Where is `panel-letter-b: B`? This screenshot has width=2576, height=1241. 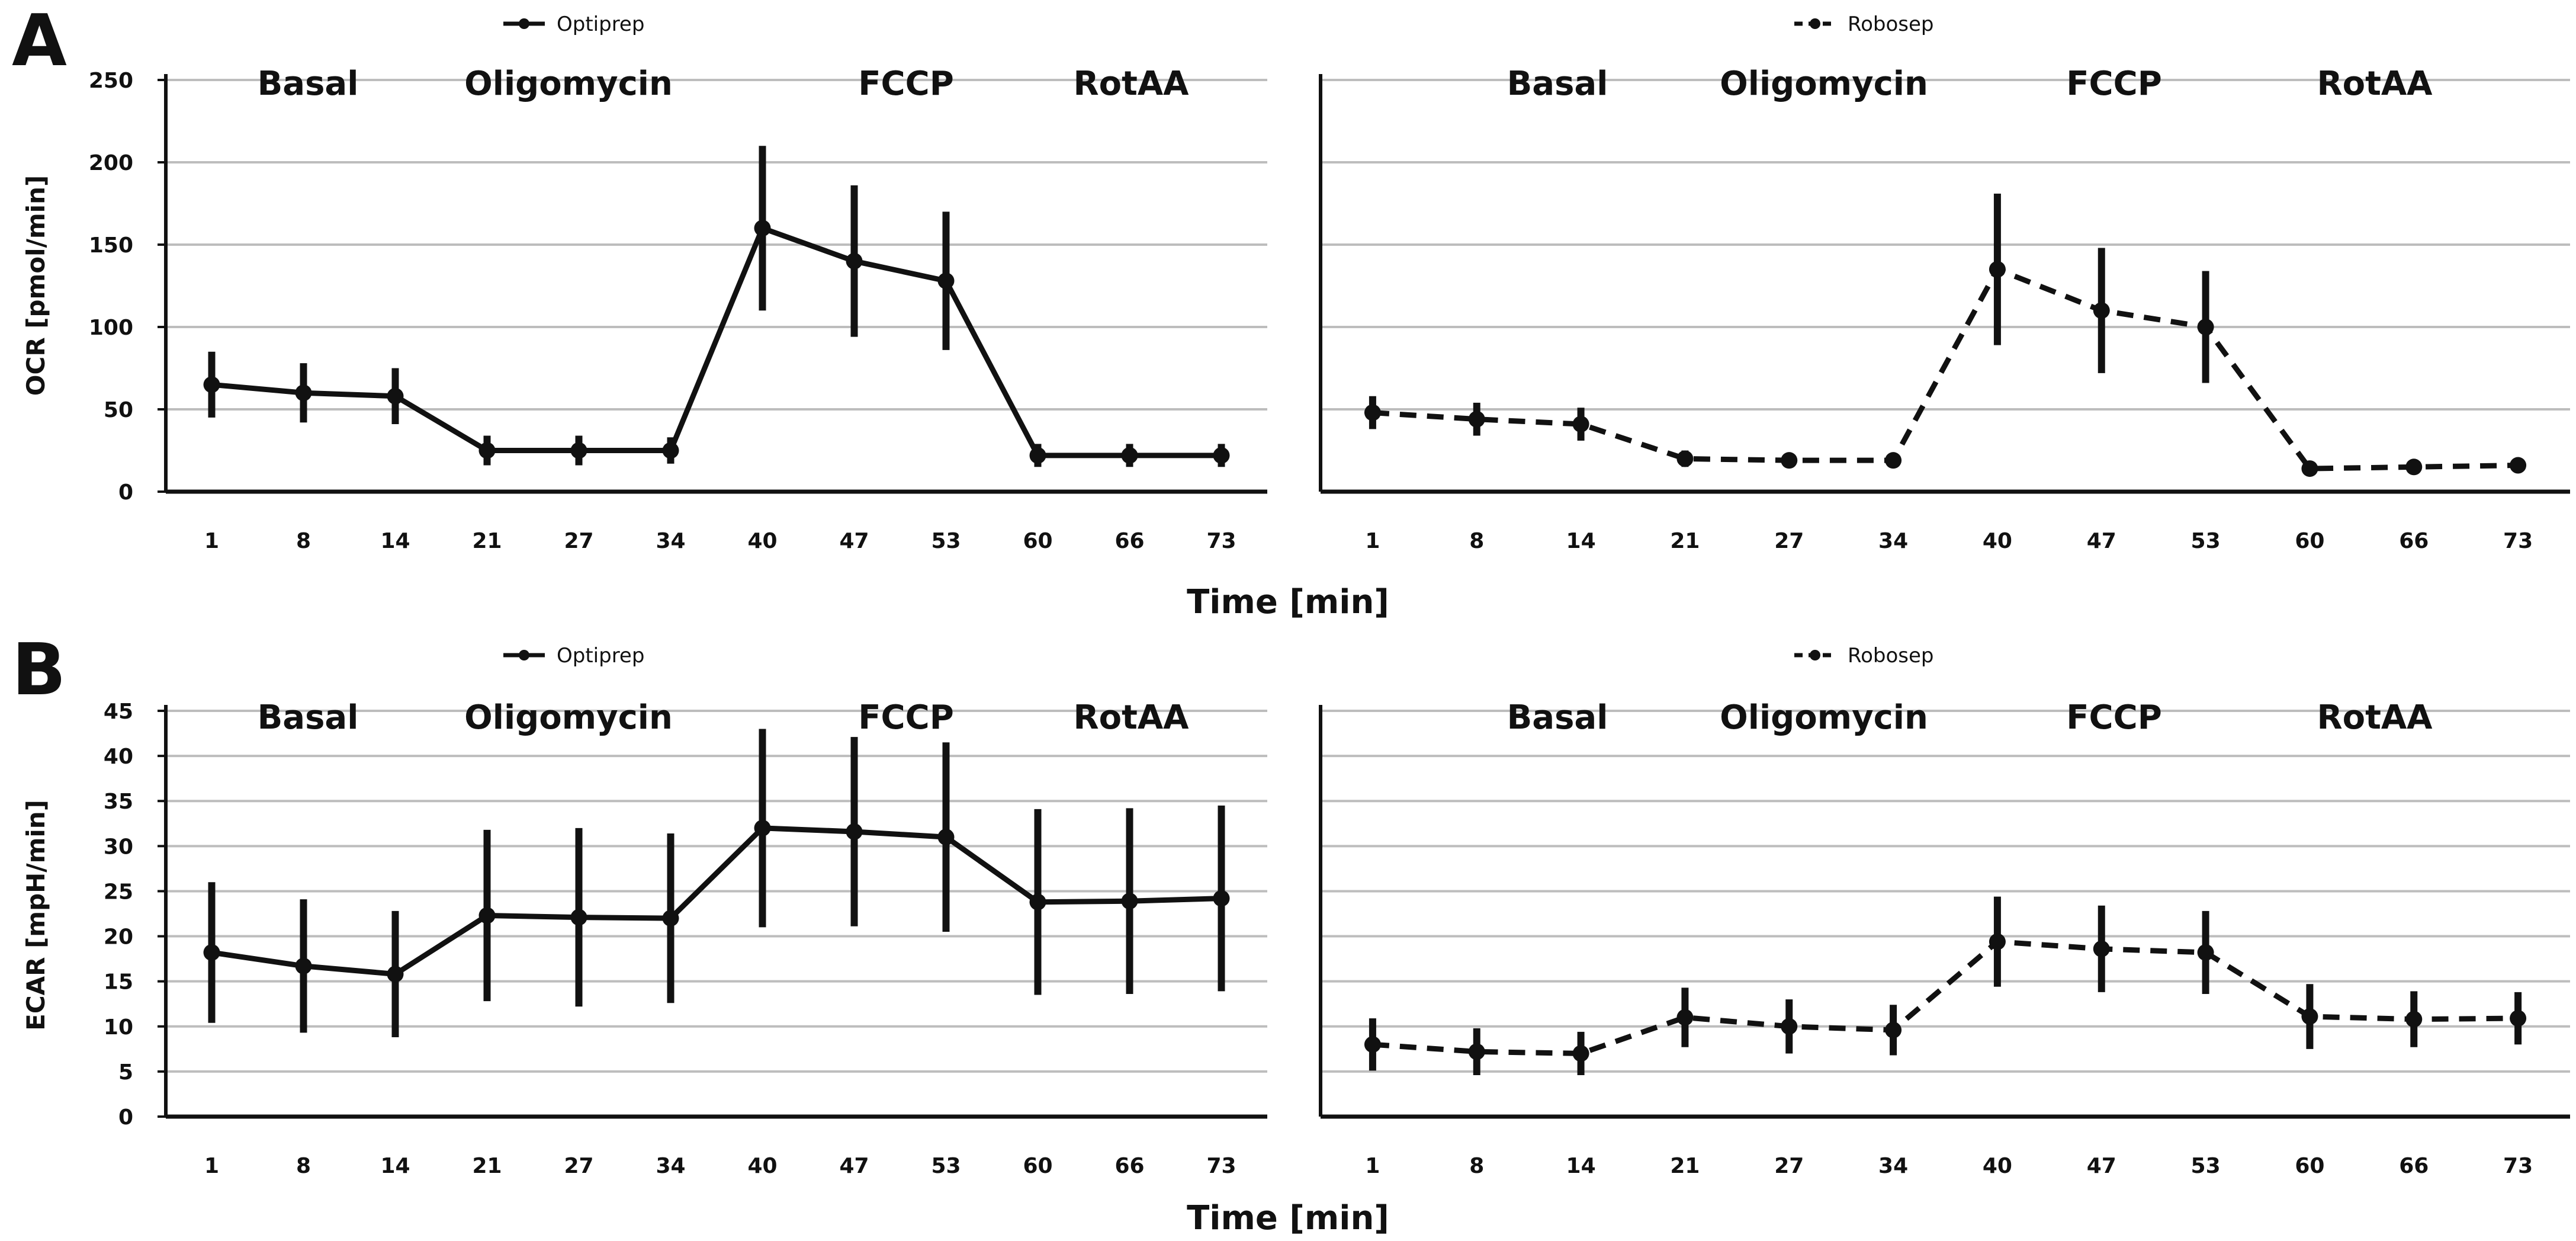 panel-letter-b: B is located at coordinates (39, 670).